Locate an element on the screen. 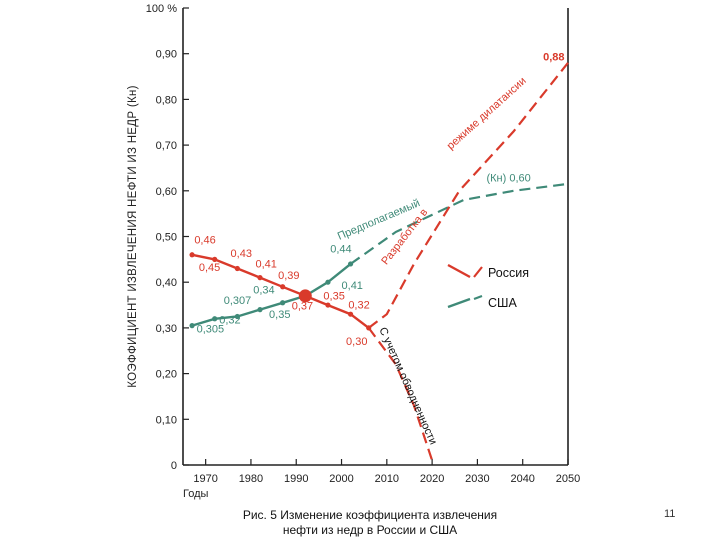 The height and width of the screenshot is (540, 720). y-tick-label: 0,80 is located at coordinates (166, 100).